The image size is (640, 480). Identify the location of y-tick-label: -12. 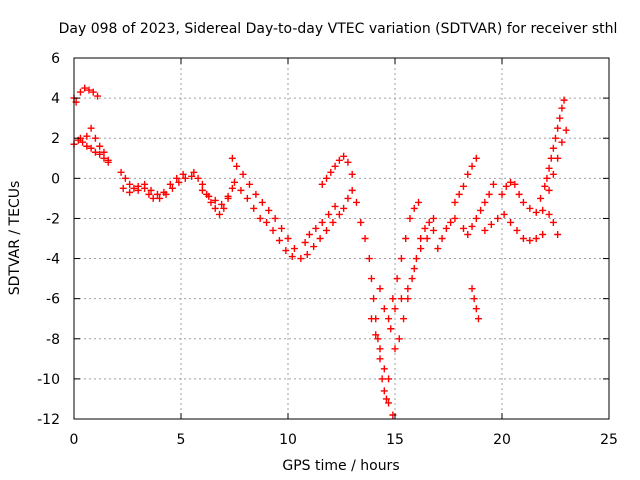
(48, 420).